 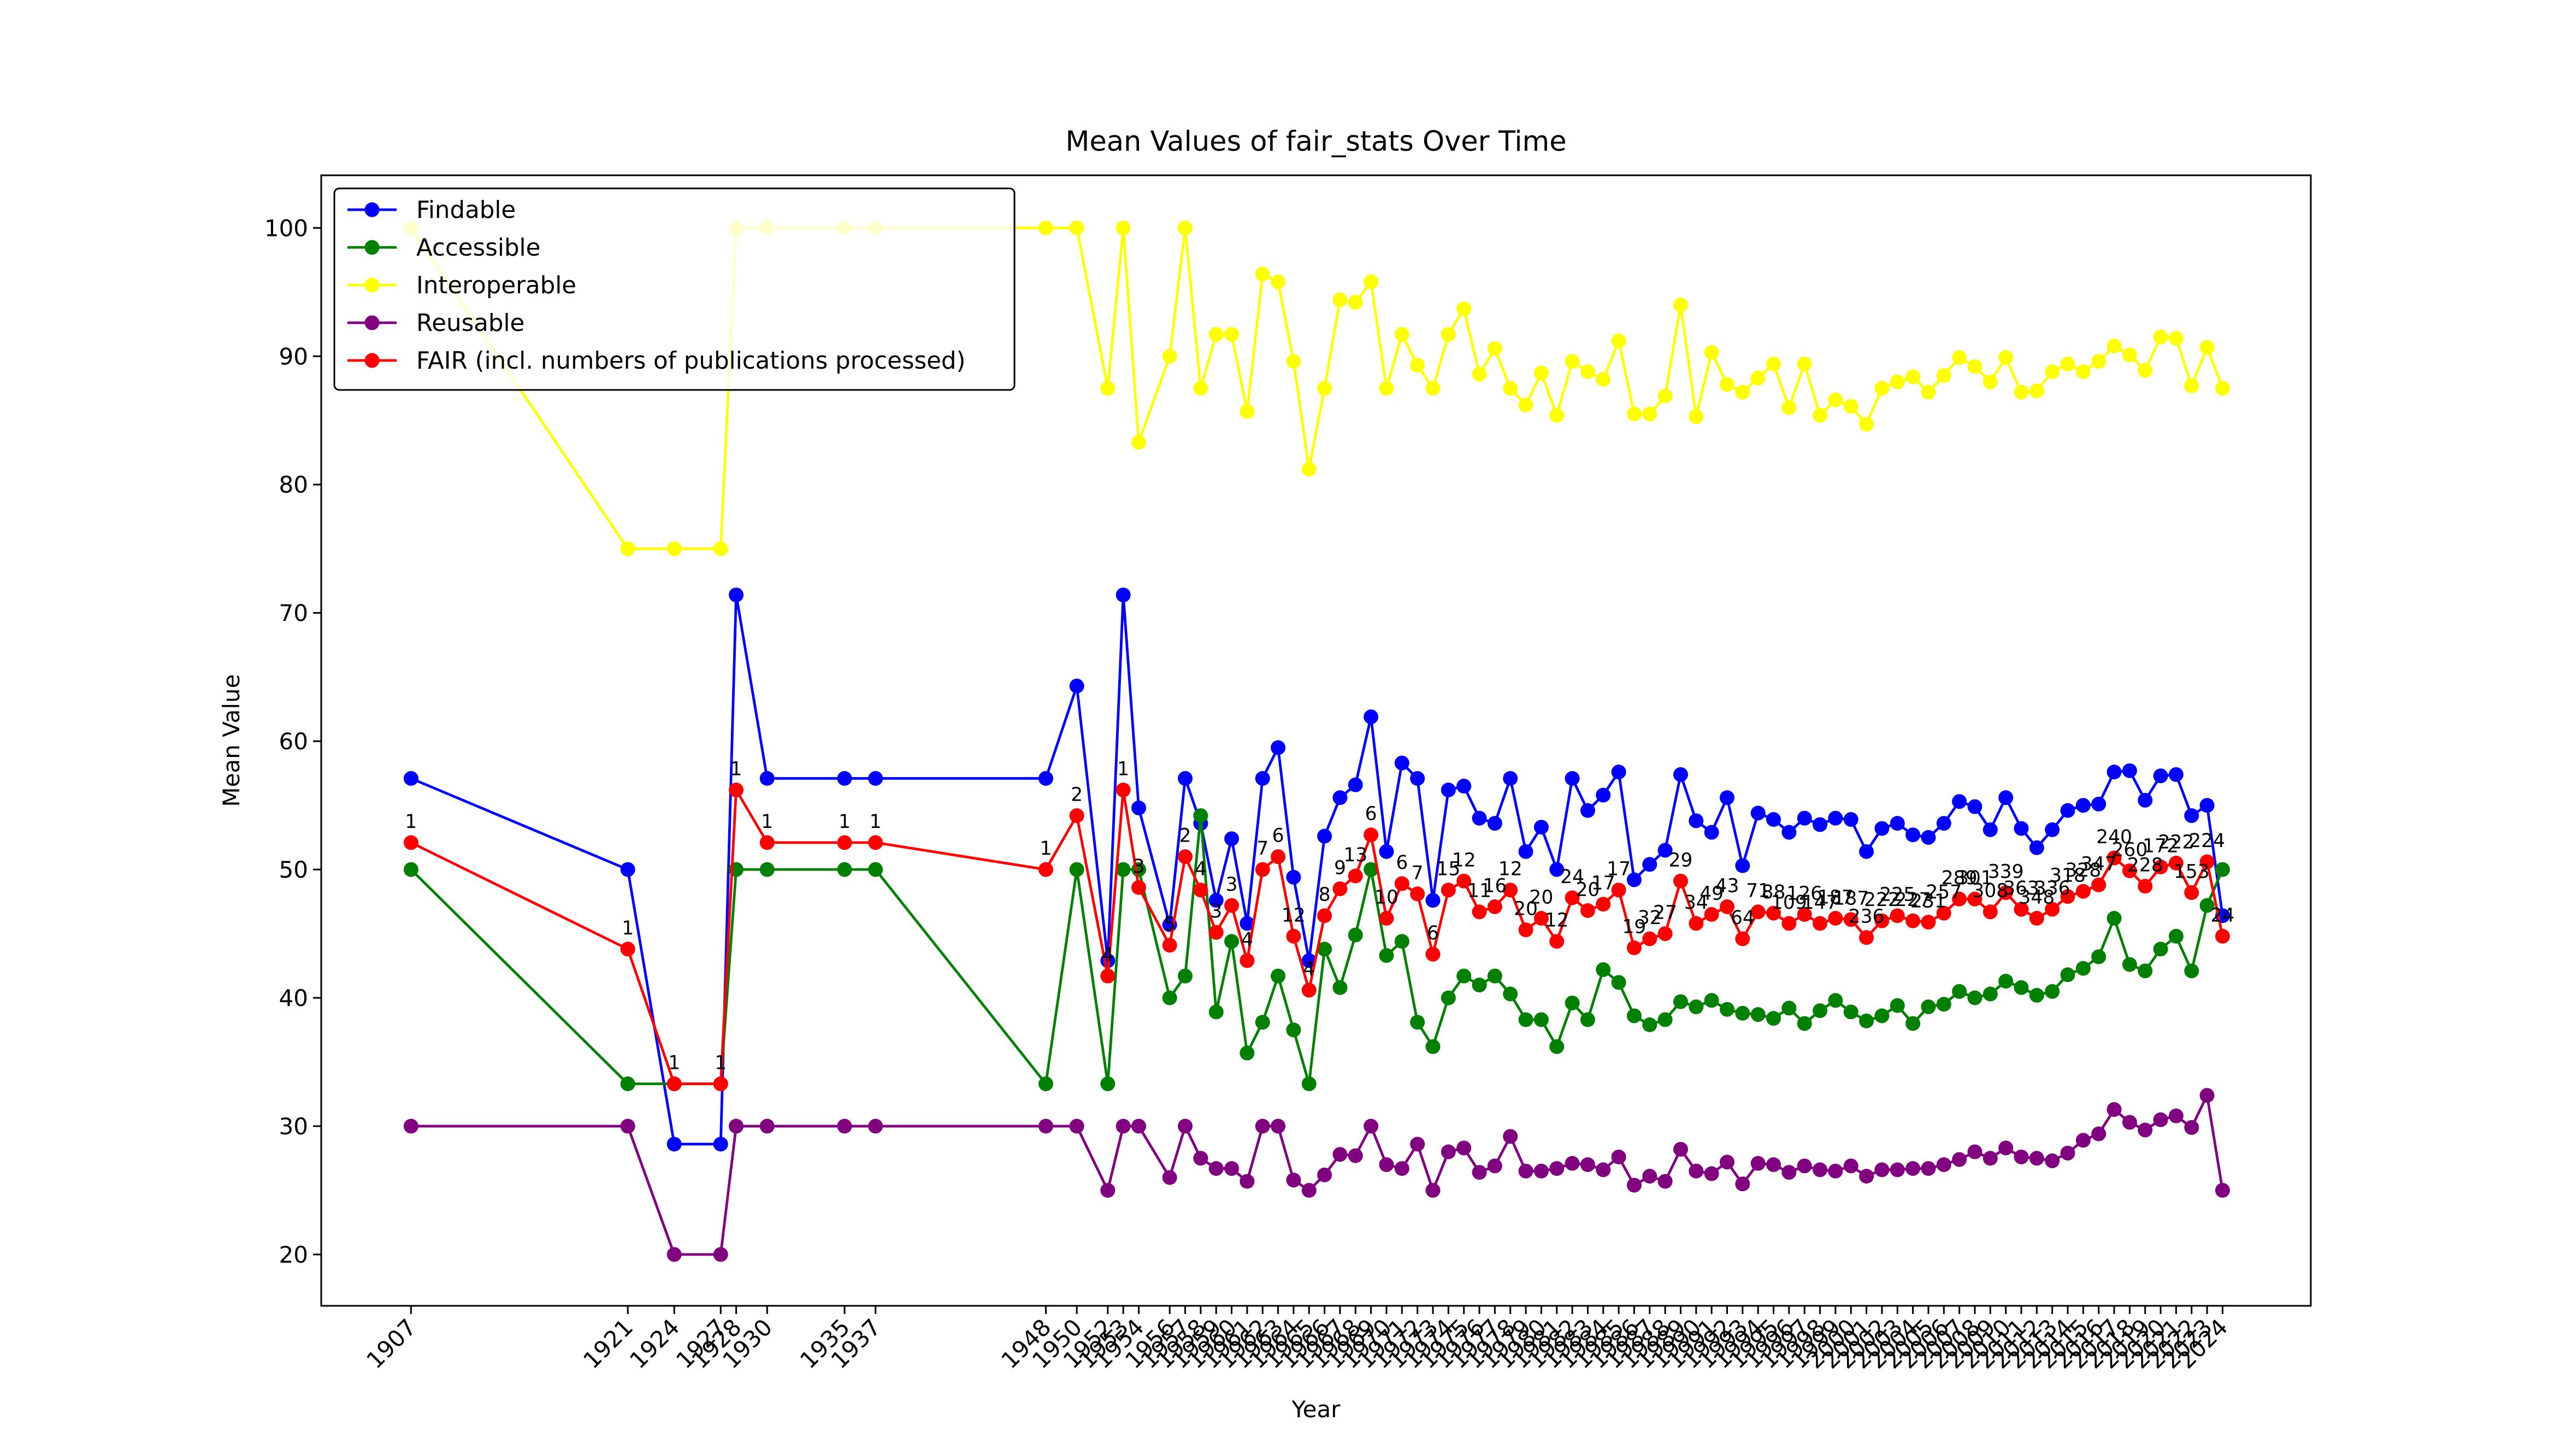 I want to click on point-label: 10, so click(x=1386, y=897).